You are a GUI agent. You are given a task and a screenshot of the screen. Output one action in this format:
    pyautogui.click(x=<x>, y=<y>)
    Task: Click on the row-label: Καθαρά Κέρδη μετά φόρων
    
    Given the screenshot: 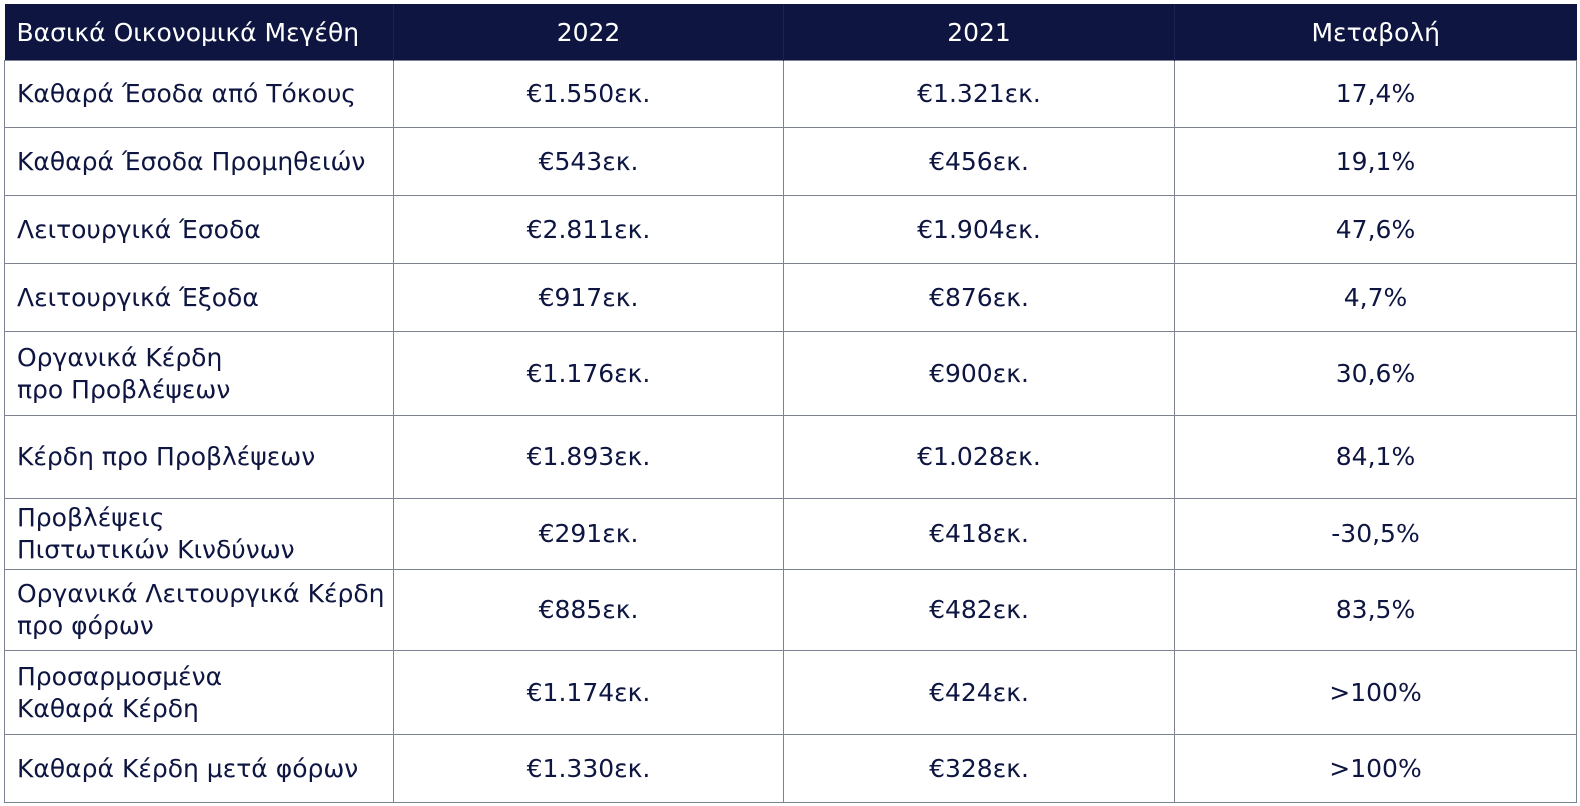 What is the action you would take?
    pyautogui.click(x=199, y=768)
    